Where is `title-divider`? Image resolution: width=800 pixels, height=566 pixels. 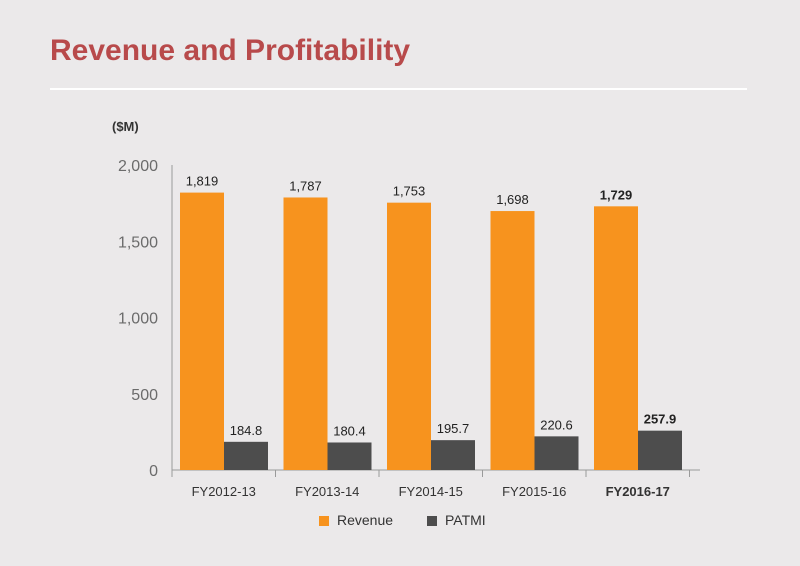
title-divider is located at coordinates (398, 89).